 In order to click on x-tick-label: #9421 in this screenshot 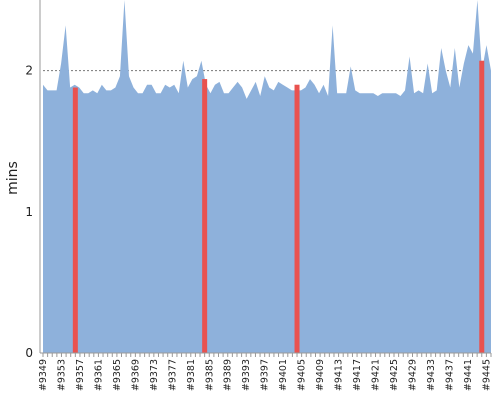, I will do `click(376, 375)`.